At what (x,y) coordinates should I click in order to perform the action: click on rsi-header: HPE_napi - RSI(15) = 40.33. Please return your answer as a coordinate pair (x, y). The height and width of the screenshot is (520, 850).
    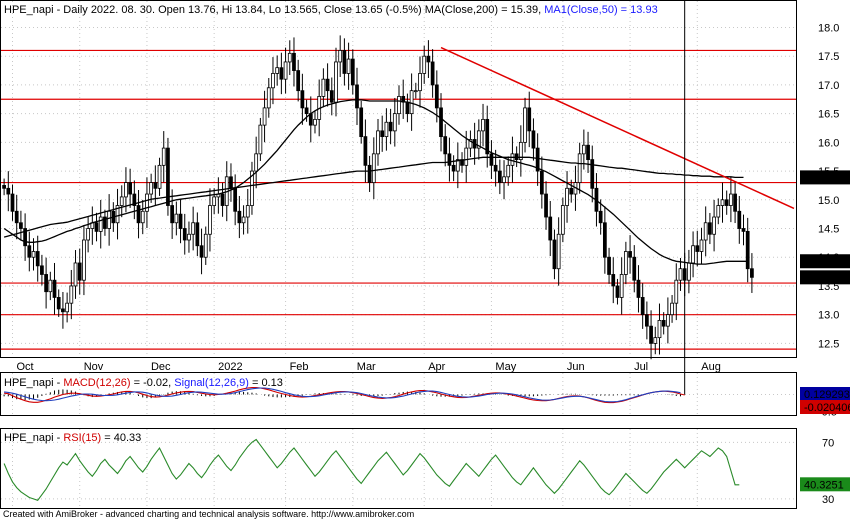
    Looking at the image, I should click on (72, 438).